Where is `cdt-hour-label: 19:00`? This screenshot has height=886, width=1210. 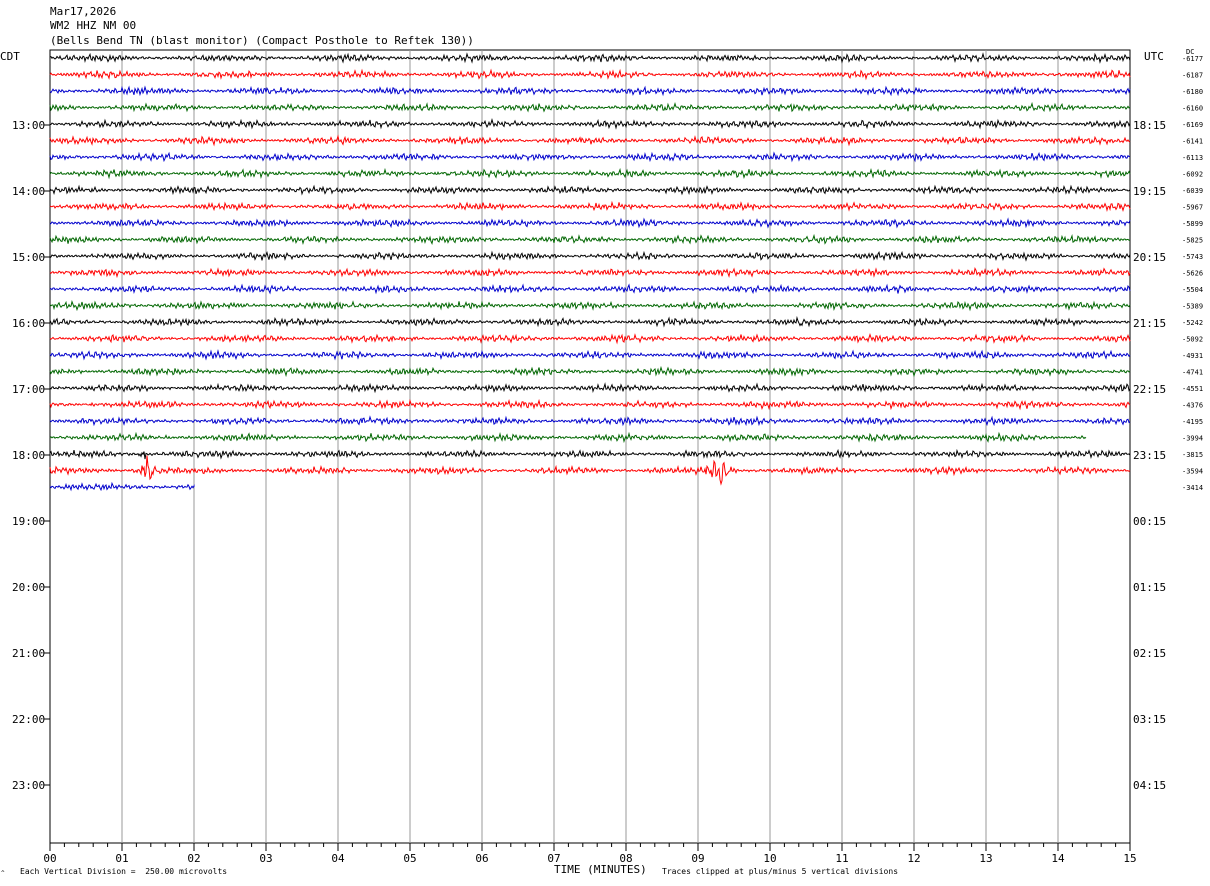
cdt-hour-label: 19:00 is located at coordinates (28, 521).